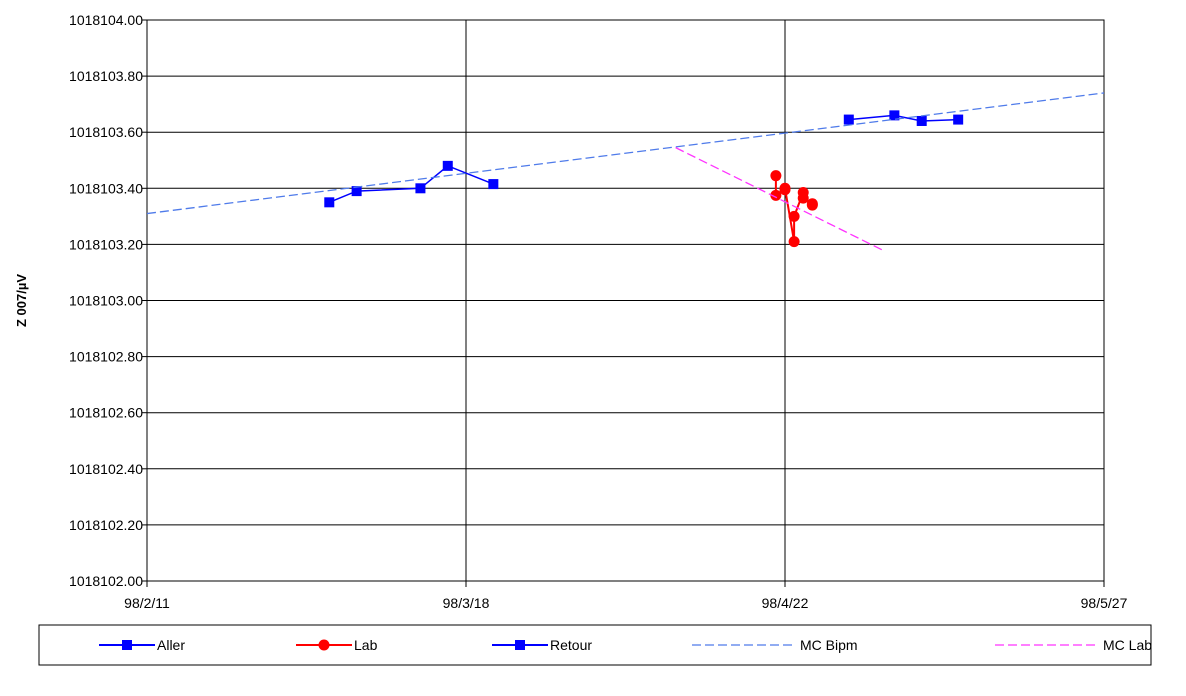  I want to click on y-tick-label: 1018102.00, so click(106, 581).